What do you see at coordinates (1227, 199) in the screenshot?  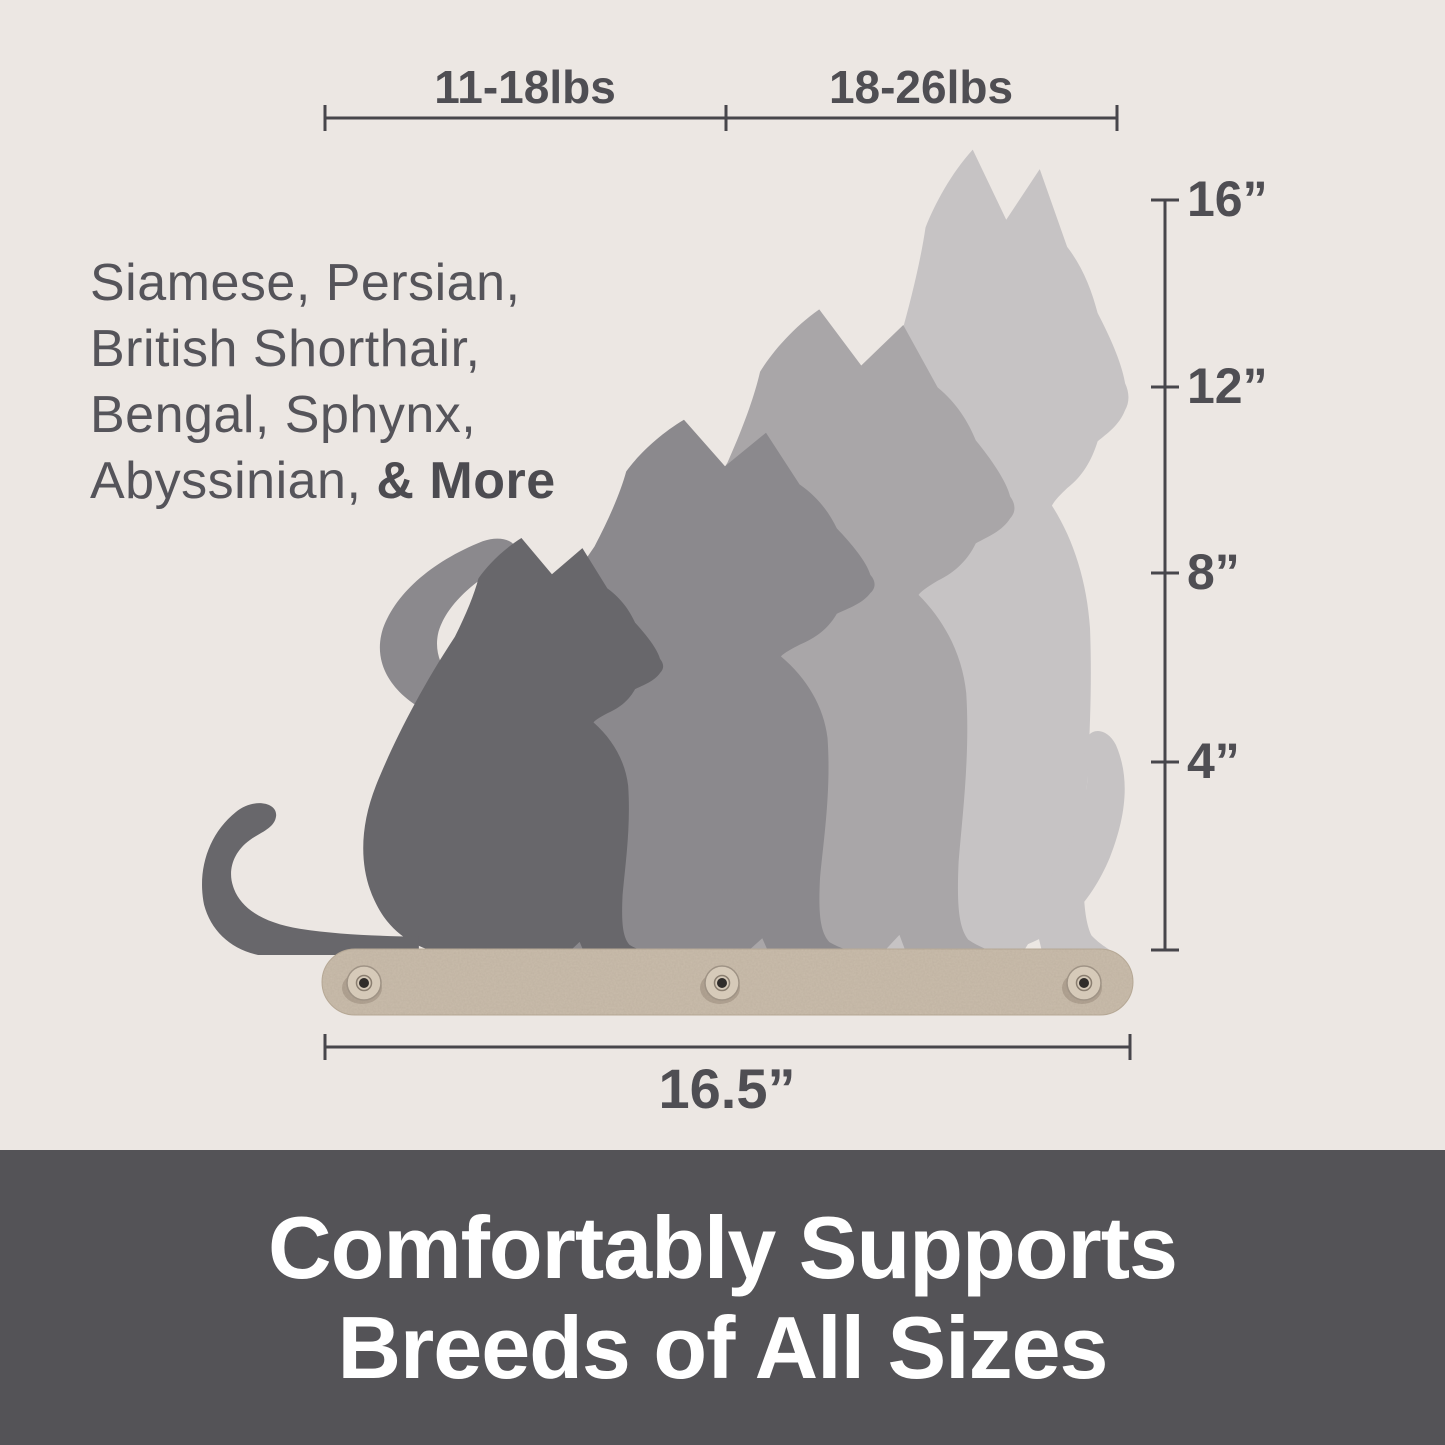 I see `ruler-tick-label-16: 16”` at bounding box center [1227, 199].